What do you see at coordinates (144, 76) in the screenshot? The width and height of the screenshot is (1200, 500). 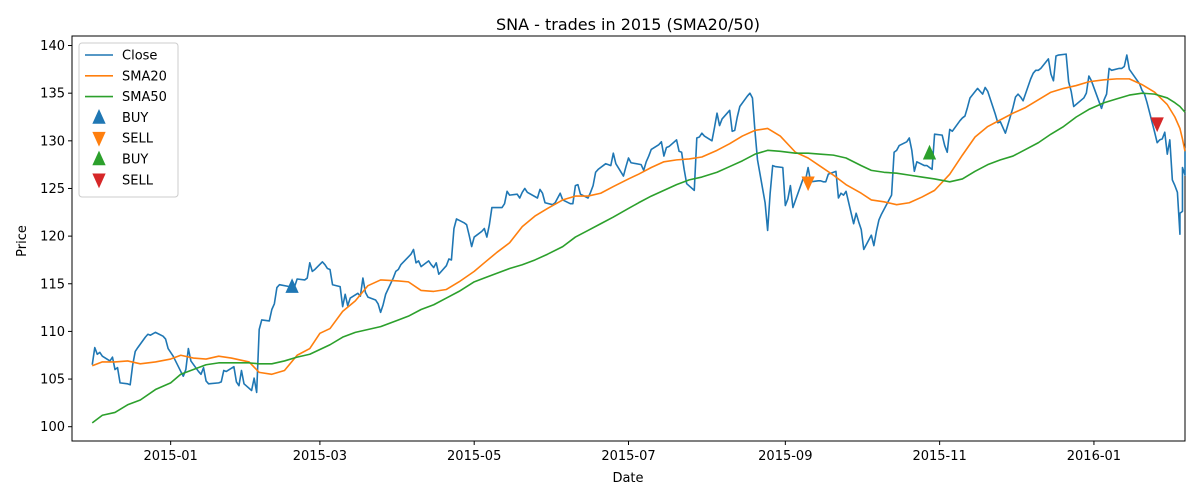 I see `legend-label: SMA20` at bounding box center [144, 76].